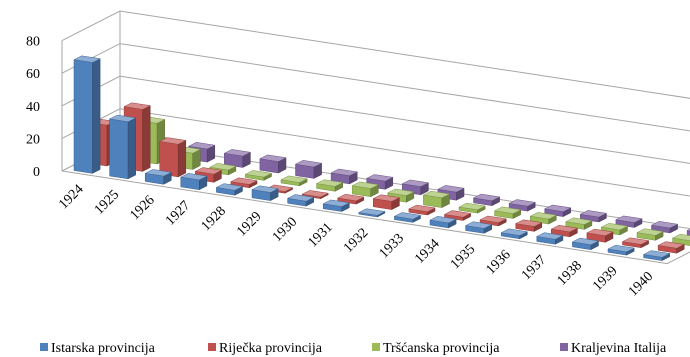 The image size is (690, 357). What do you see at coordinates (564, 231) in the screenshot?
I see `bar-rije-ka-provincija-1937` at bounding box center [564, 231].